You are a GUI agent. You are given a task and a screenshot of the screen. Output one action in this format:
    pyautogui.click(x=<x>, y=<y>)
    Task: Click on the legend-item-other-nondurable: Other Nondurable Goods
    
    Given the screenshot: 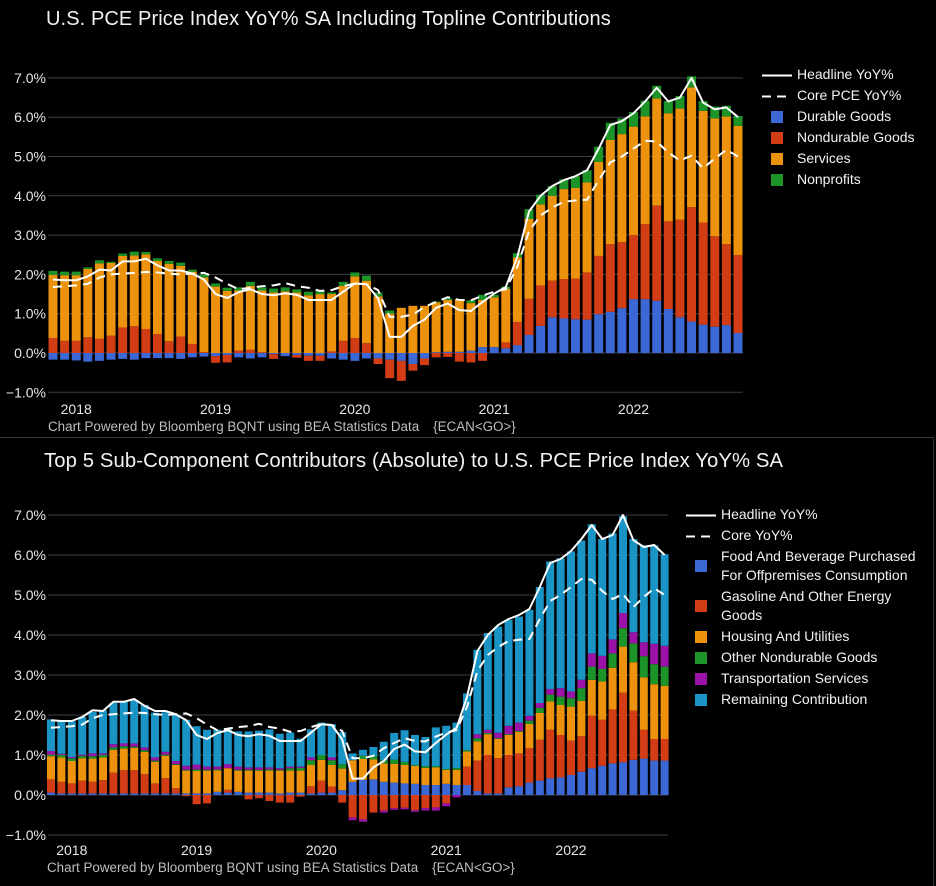 What is the action you would take?
    pyautogui.click(x=806, y=657)
    